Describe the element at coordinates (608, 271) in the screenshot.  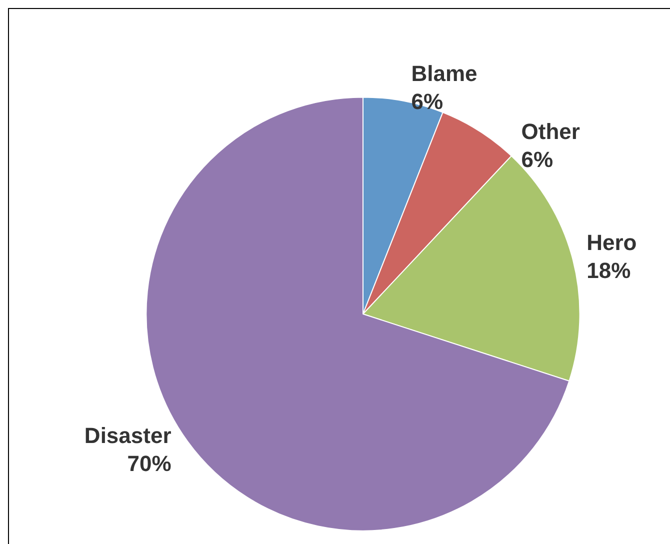
I see `data-label: 18%` at that location.